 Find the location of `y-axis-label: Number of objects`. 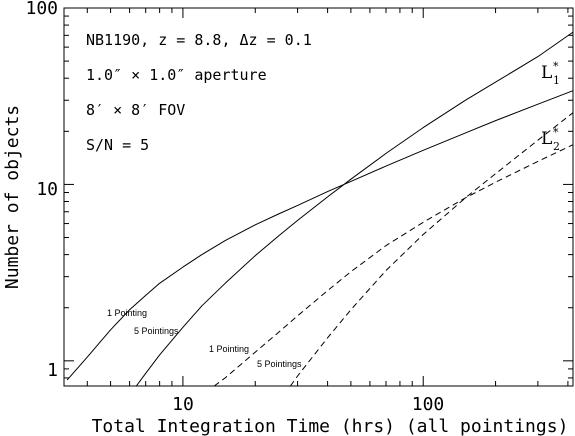

y-axis-label: Number of objects is located at coordinates (12, 197).